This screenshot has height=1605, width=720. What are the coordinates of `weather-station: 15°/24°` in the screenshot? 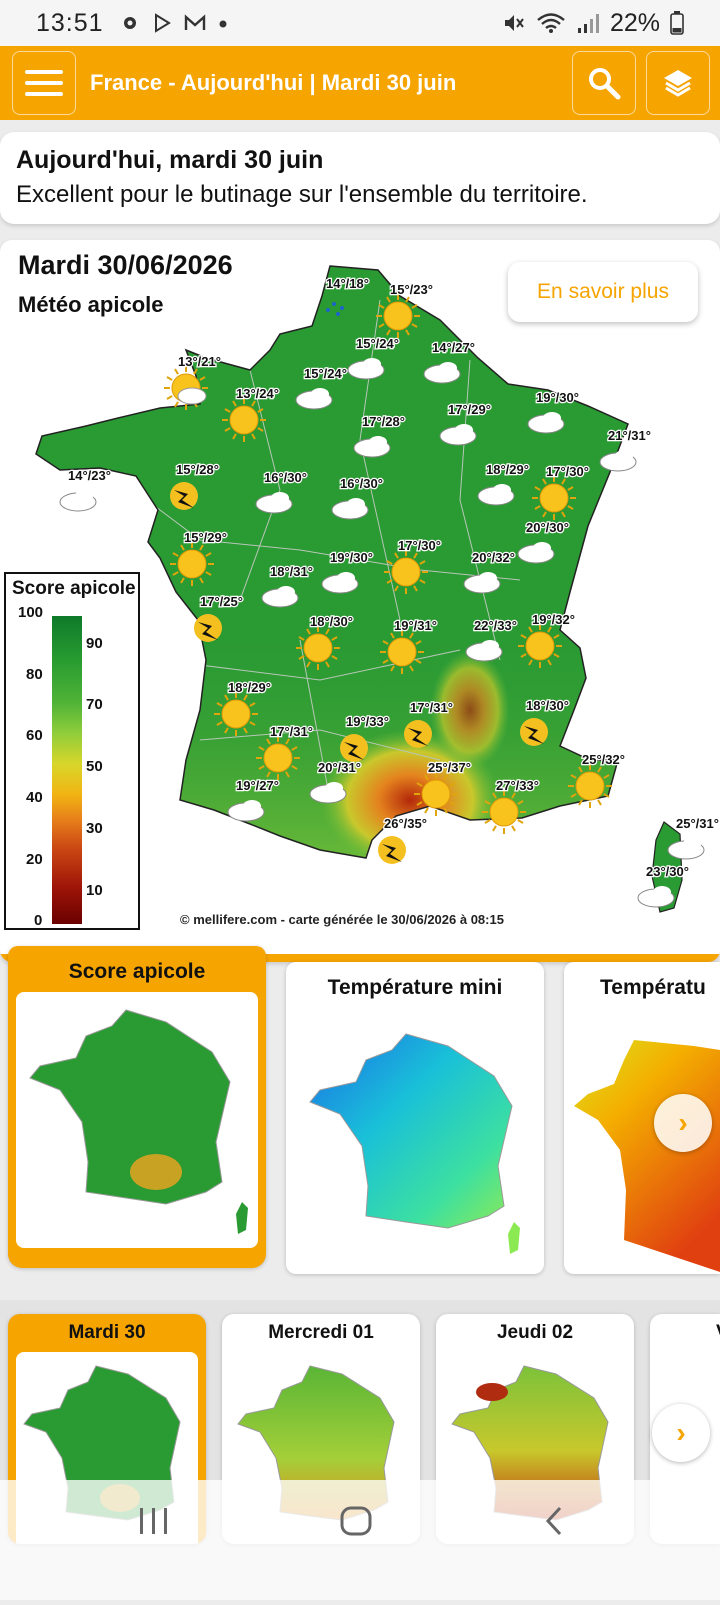 It's located at (321, 387).